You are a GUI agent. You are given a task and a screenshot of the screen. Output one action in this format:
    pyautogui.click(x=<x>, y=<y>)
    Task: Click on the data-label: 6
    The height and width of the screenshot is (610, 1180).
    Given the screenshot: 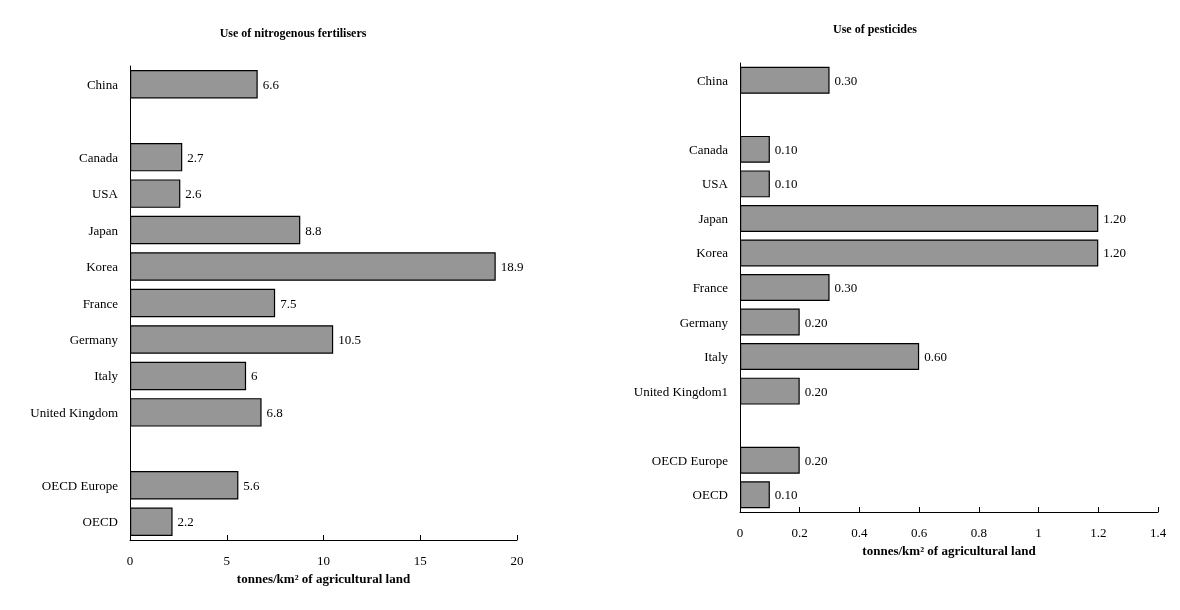 What is the action you would take?
    pyautogui.click(x=255, y=376)
    